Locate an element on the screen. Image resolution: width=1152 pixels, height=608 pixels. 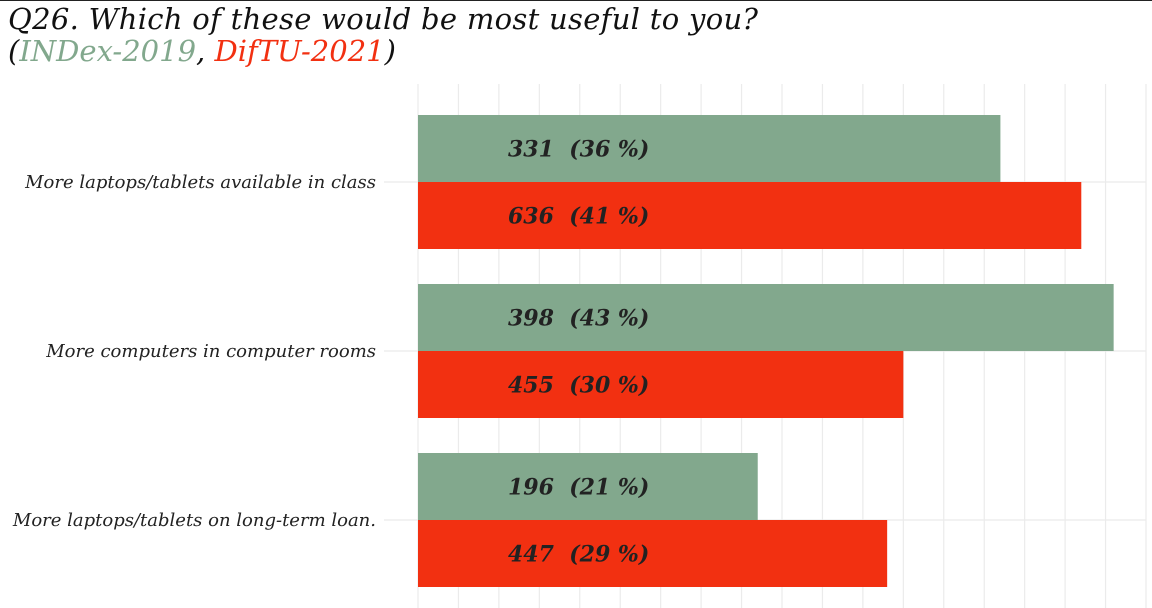
subtitle-open-paren: ( is located at coordinates (14, 51).